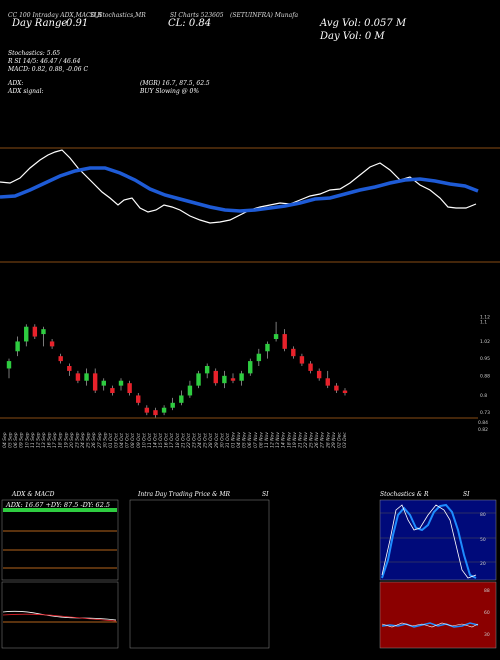  Describe the element at coordinates (105, 440) in the screenshot. I see `x-tick-label: 30 Sep` at that location.